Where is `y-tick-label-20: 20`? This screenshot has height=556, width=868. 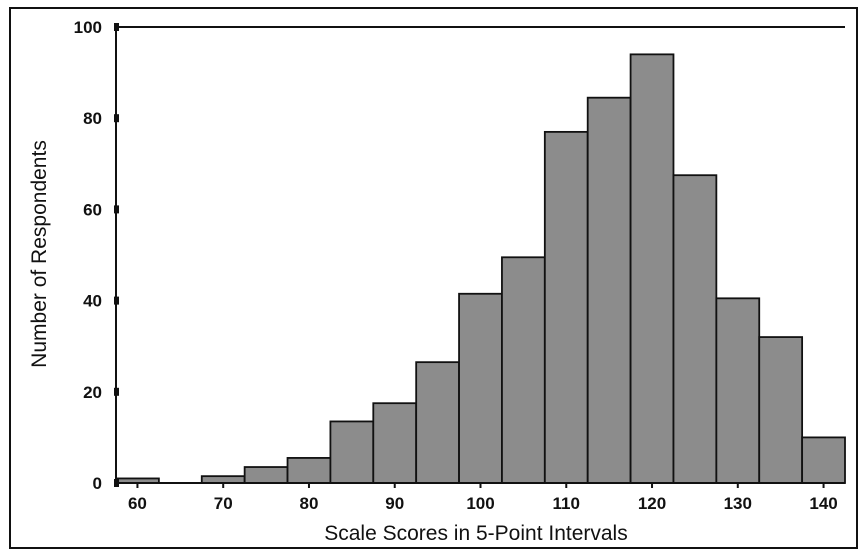 y-tick-label-20: 20 is located at coordinates (92, 392).